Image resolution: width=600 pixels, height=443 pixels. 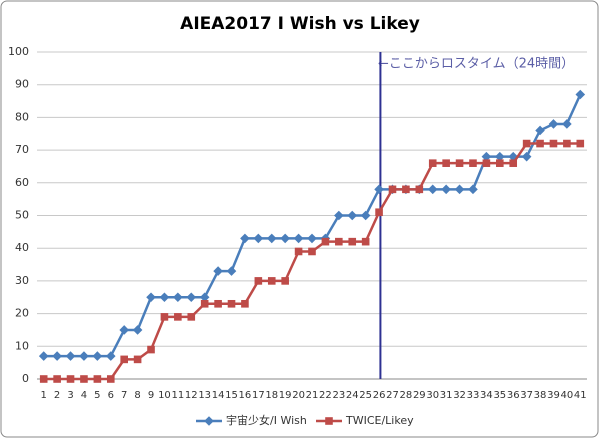 What do you see at coordinates (22, 215) in the screenshot?
I see `y-tick-label: 50` at bounding box center [22, 215].